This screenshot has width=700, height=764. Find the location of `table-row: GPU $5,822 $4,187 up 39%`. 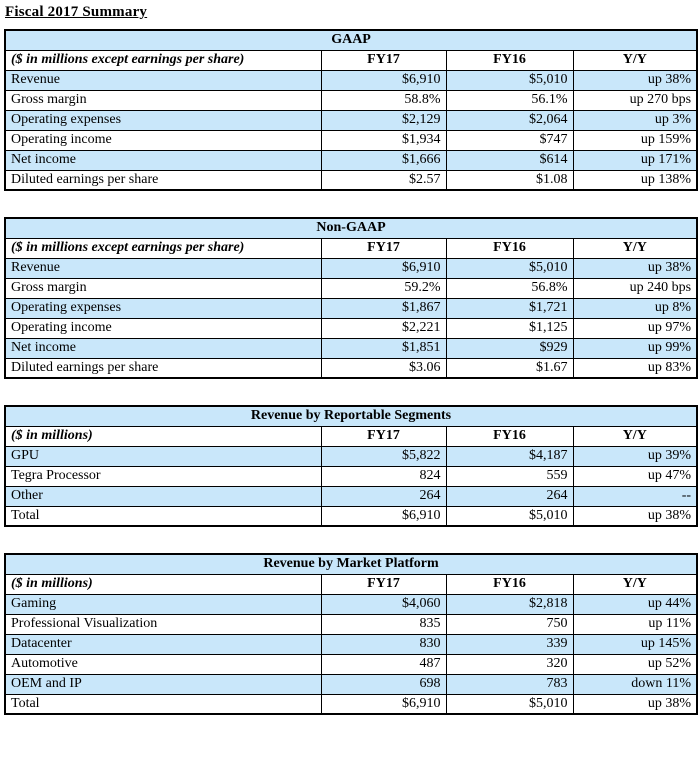

table-row: GPU $5,822 $4,187 up 39% is located at coordinates (351, 456).